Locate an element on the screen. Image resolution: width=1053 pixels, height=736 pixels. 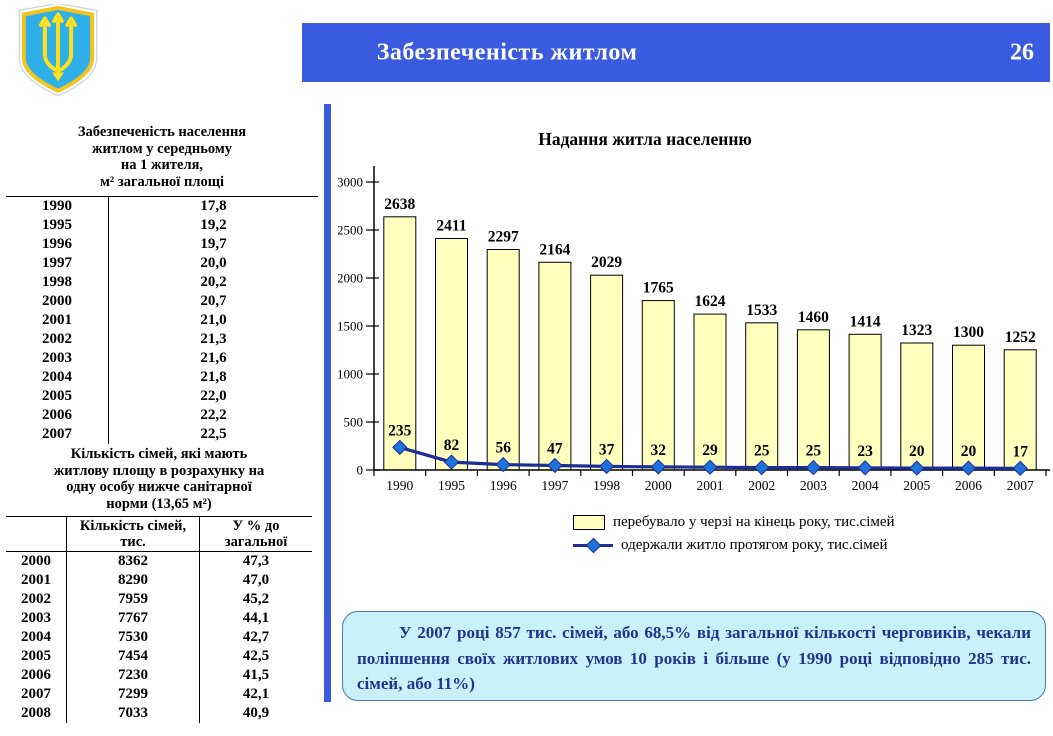
svg-text: 47 is located at coordinates (555, 449).